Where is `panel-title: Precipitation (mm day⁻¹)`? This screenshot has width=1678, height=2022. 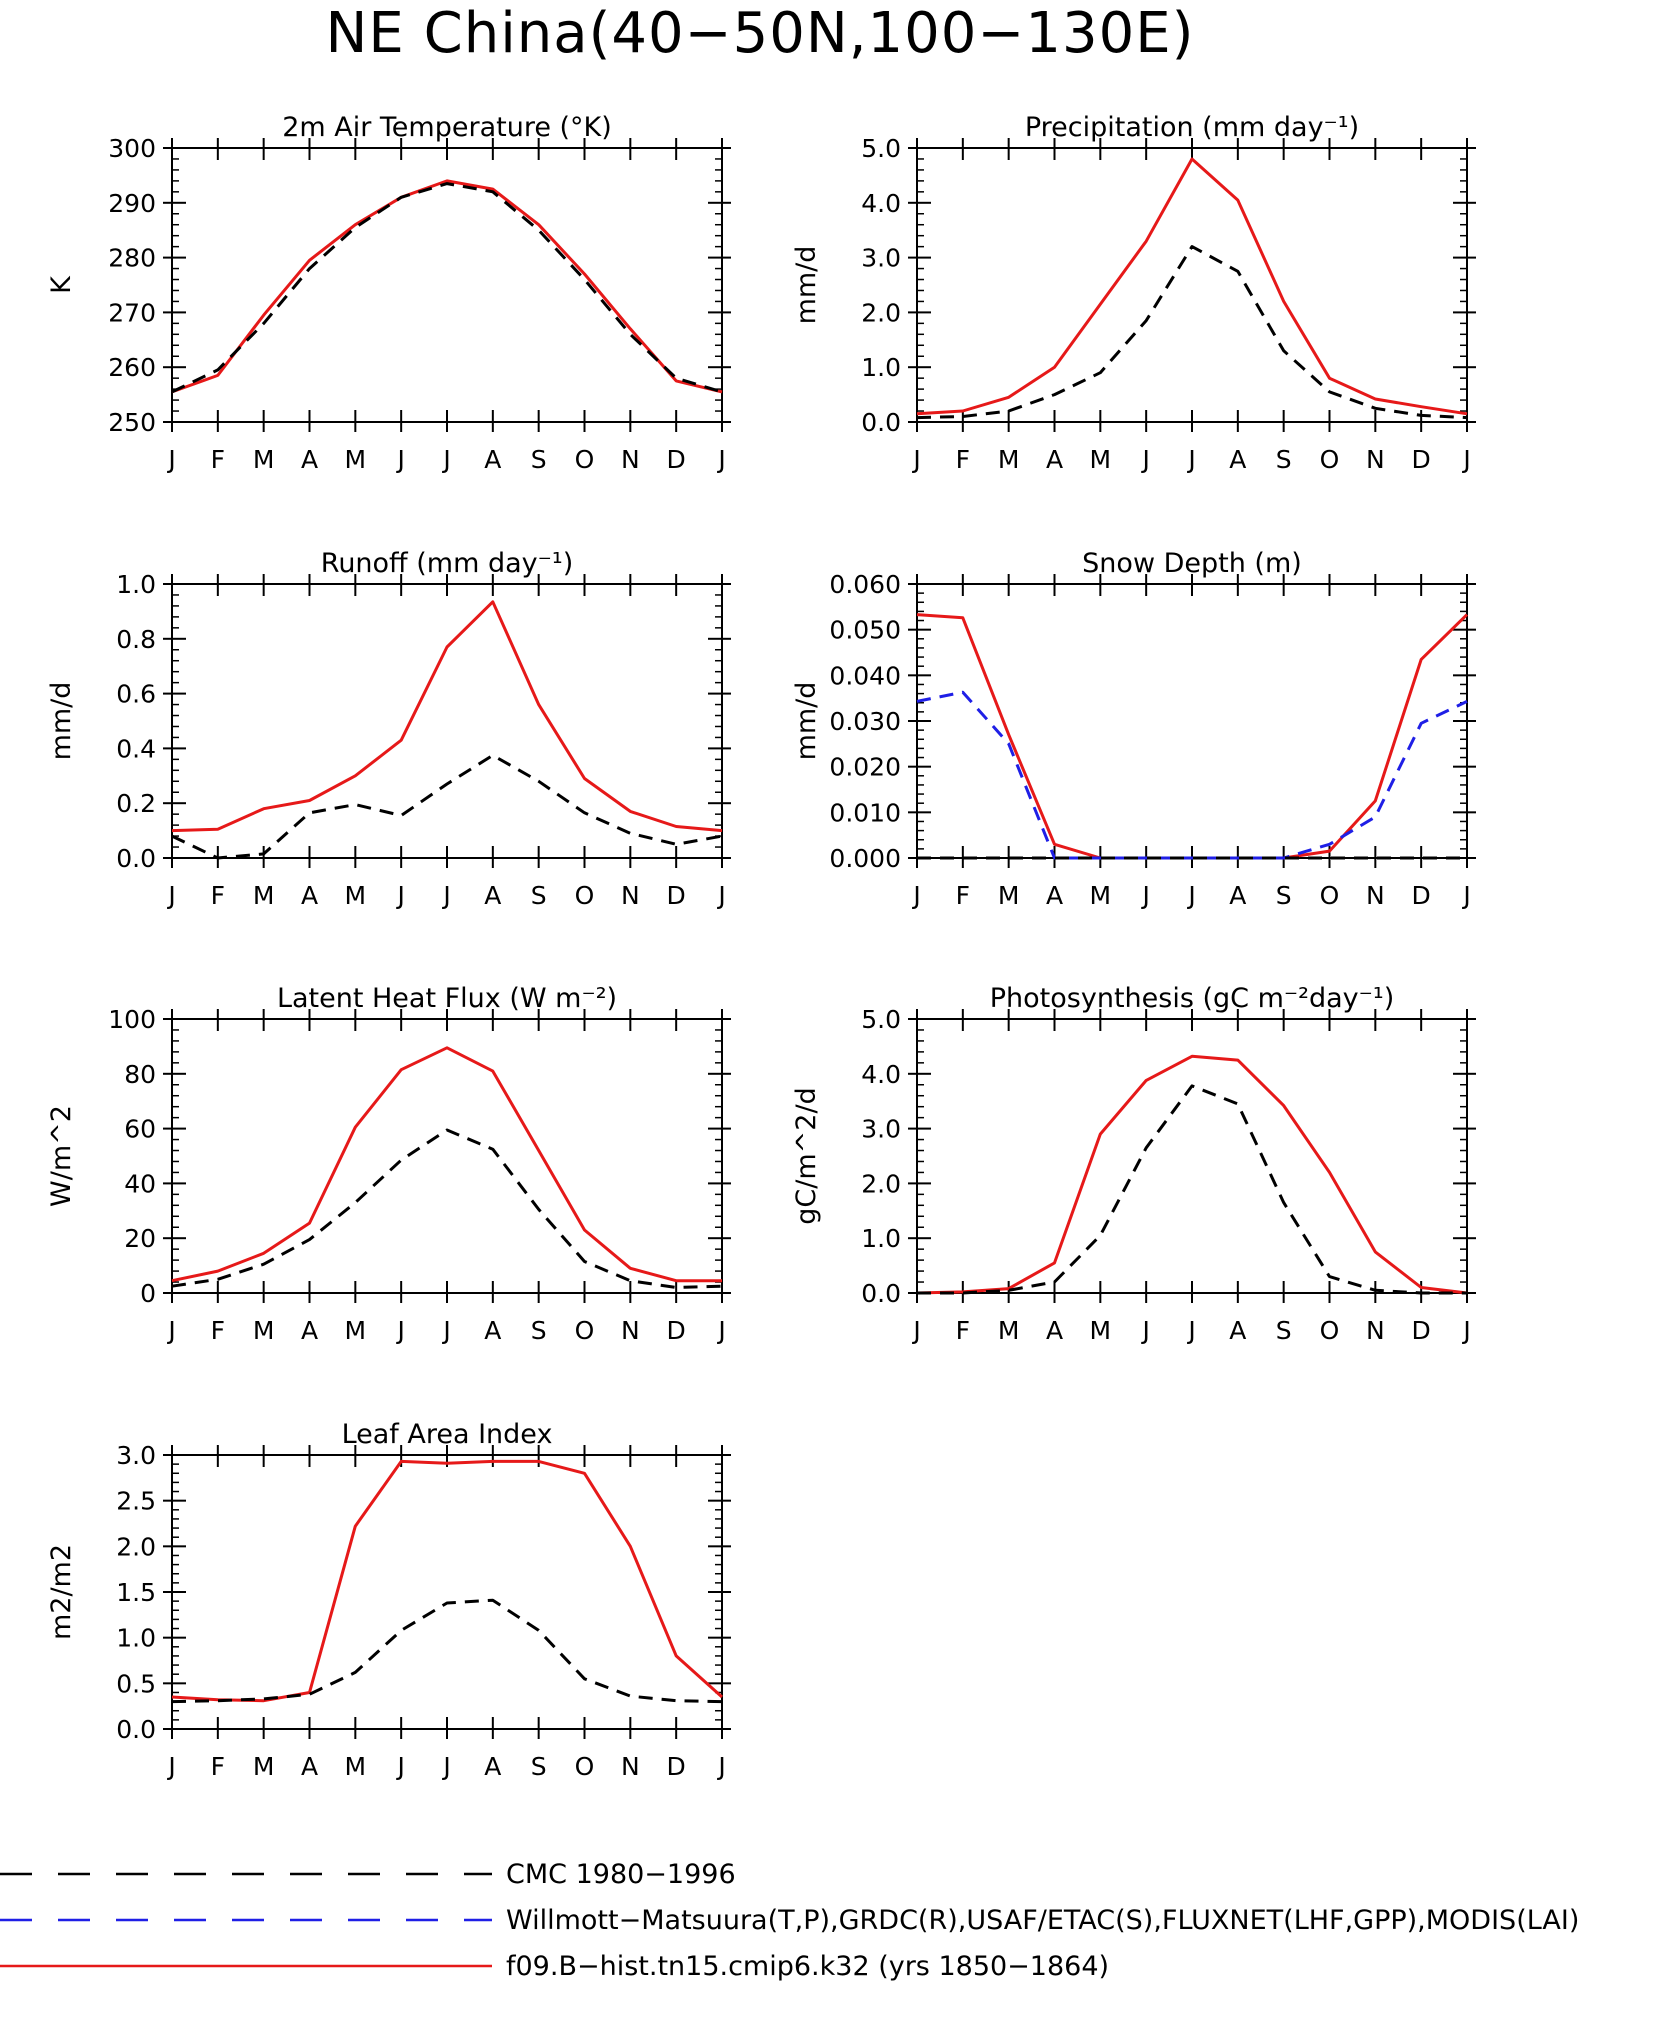 panel-title: Precipitation (mm day⁻¹) is located at coordinates (1192, 127).